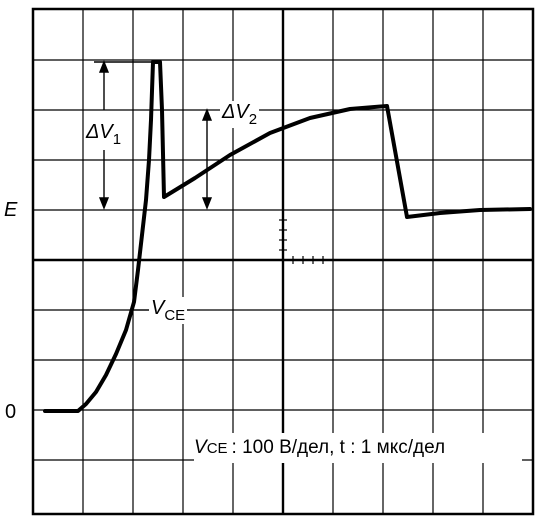 The height and width of the screenshot is (520, 540). Describe the element at coordinates (175, 315) in the screenshot. I see `vce-subscript: CE` at that location.